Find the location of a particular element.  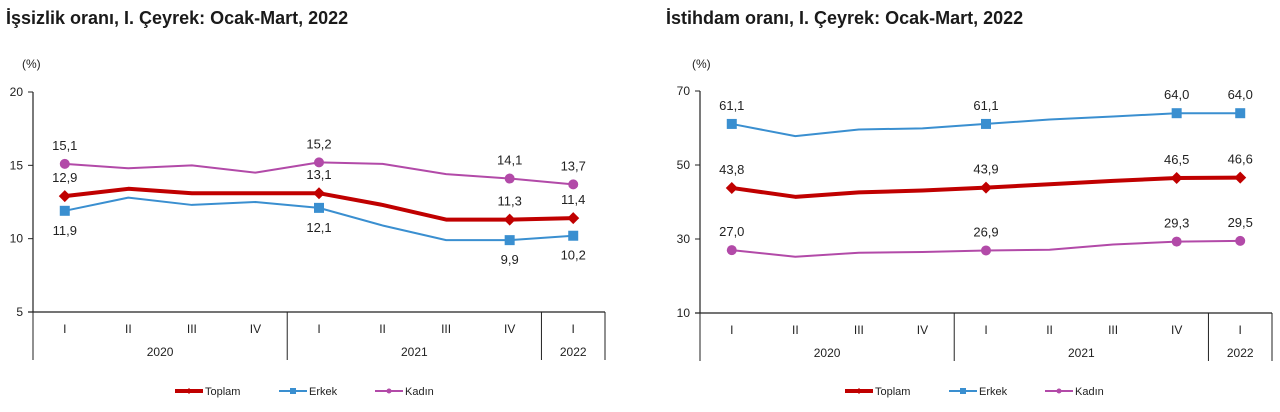

series-erkek: 61,1 61,1 64,0 64,0 is located at coordinates (986, 112).